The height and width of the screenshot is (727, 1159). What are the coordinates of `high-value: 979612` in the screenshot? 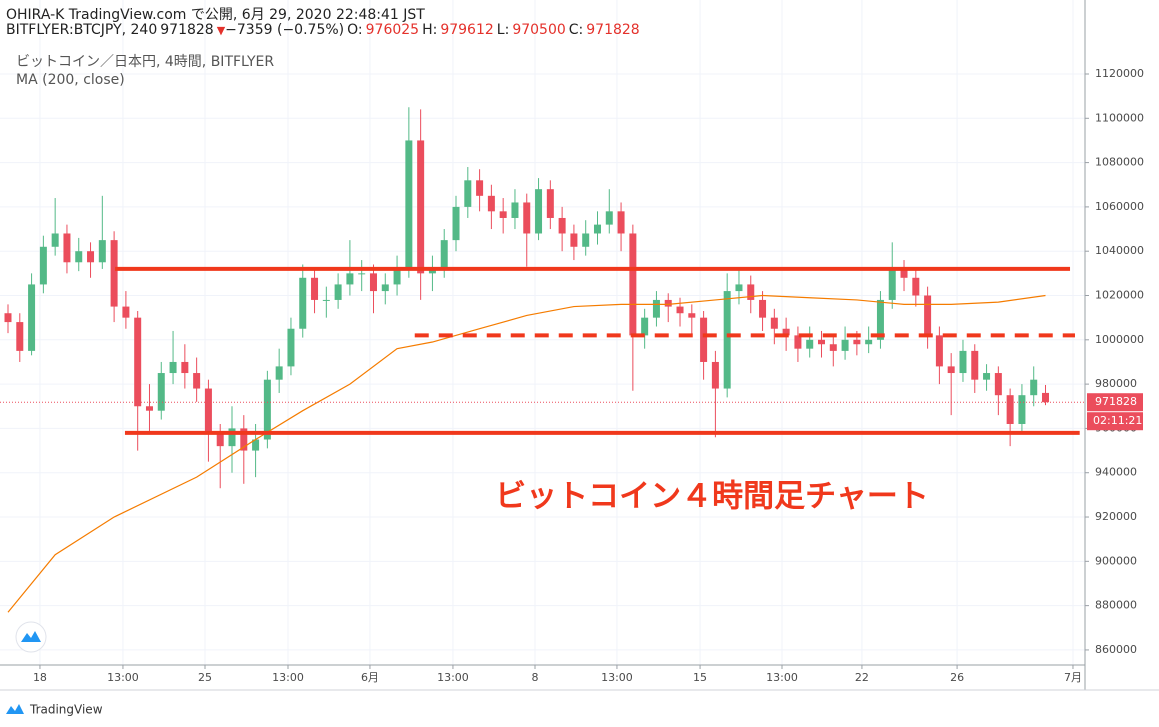 It's located at (467, 30).